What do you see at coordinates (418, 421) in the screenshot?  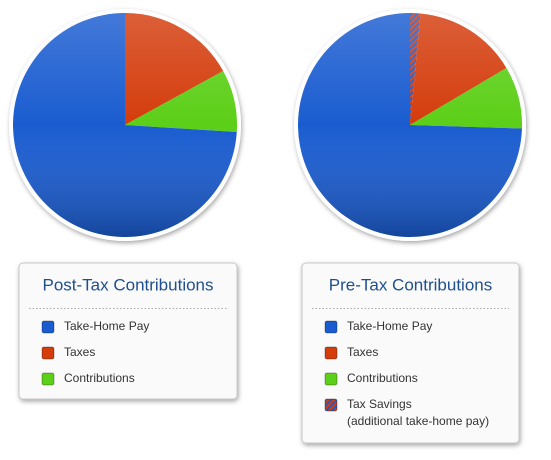 I see `legend-annotation: (additional take-home pay)` at bounding box center [418, 421].